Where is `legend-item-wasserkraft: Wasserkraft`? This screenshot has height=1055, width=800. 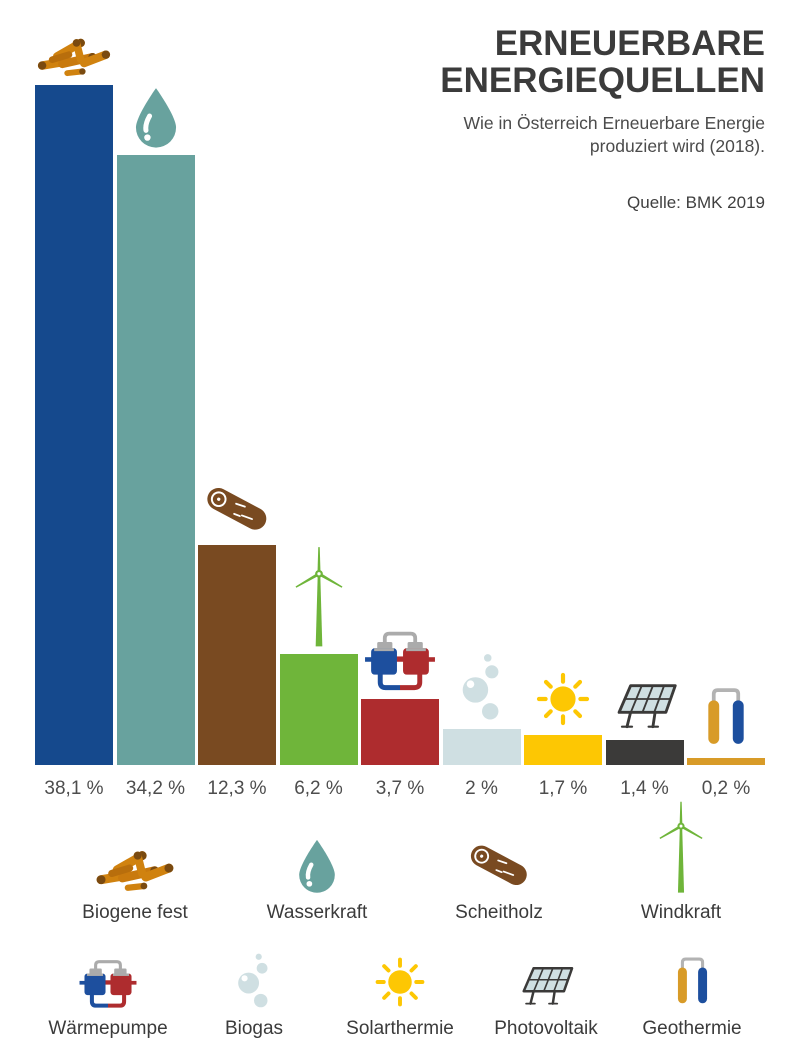
legend-item-wasserkraft: Wasserkraft is located at coordinates (317, 878).